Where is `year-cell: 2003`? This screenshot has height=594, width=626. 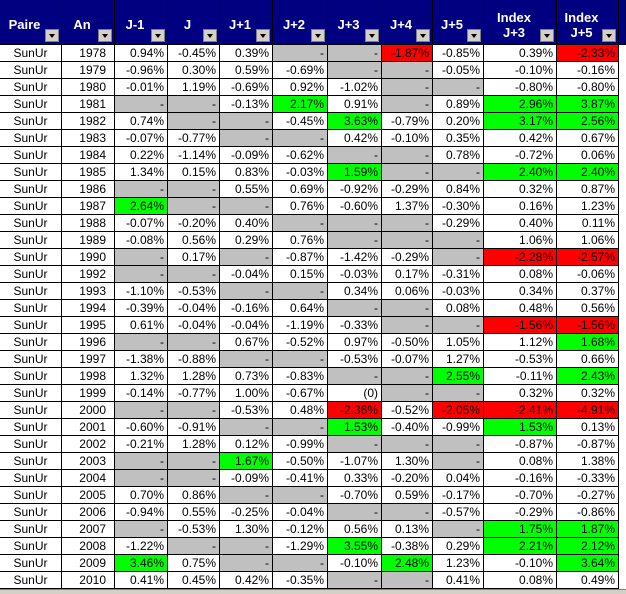 year-cell: 2003 is located at coordinates (88, 461).